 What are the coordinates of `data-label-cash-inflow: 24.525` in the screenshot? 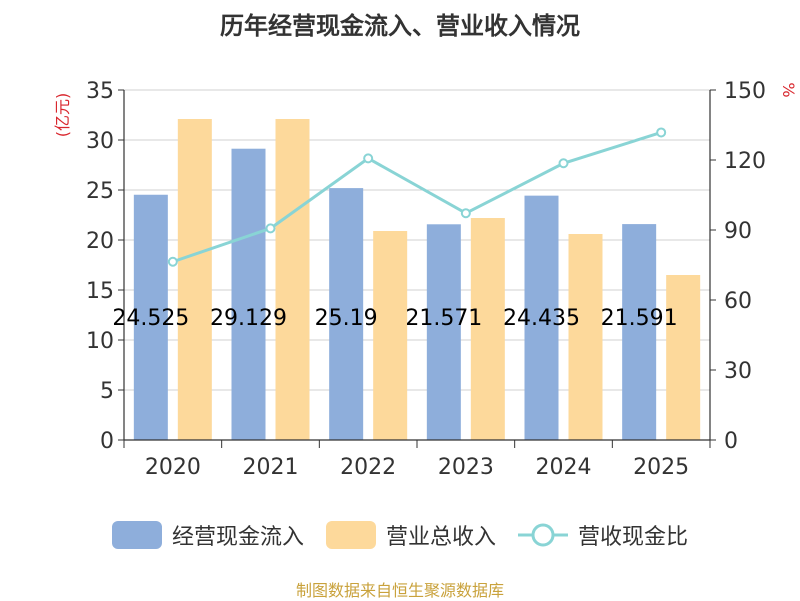 It's located at (150, 318).